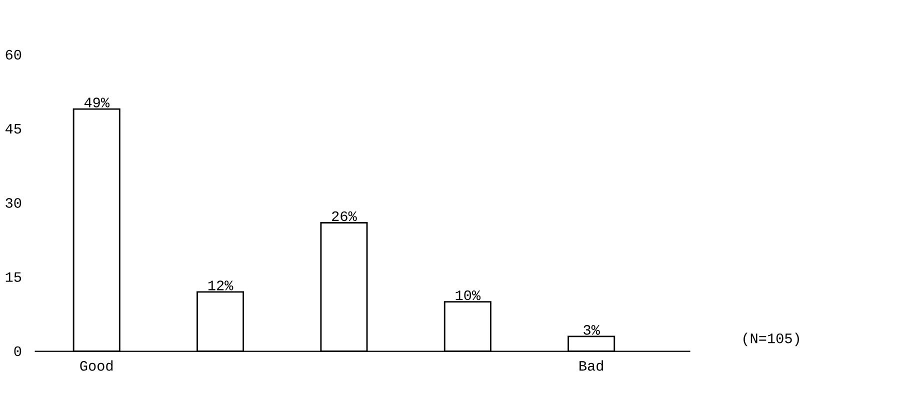 The image size is (922, 398). Describe the element at coordinates (96, 365) in the screenshot. I see `x-tick-label: Good` at that location.